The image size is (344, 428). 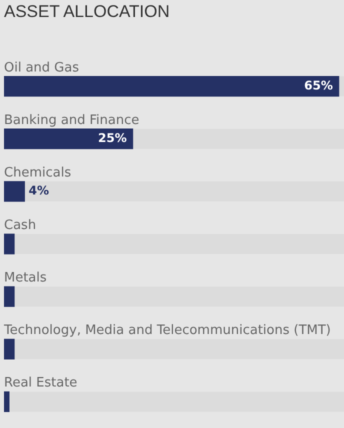 I want to click on y-tick-label: Chemicals, so click(x=38, y=172).